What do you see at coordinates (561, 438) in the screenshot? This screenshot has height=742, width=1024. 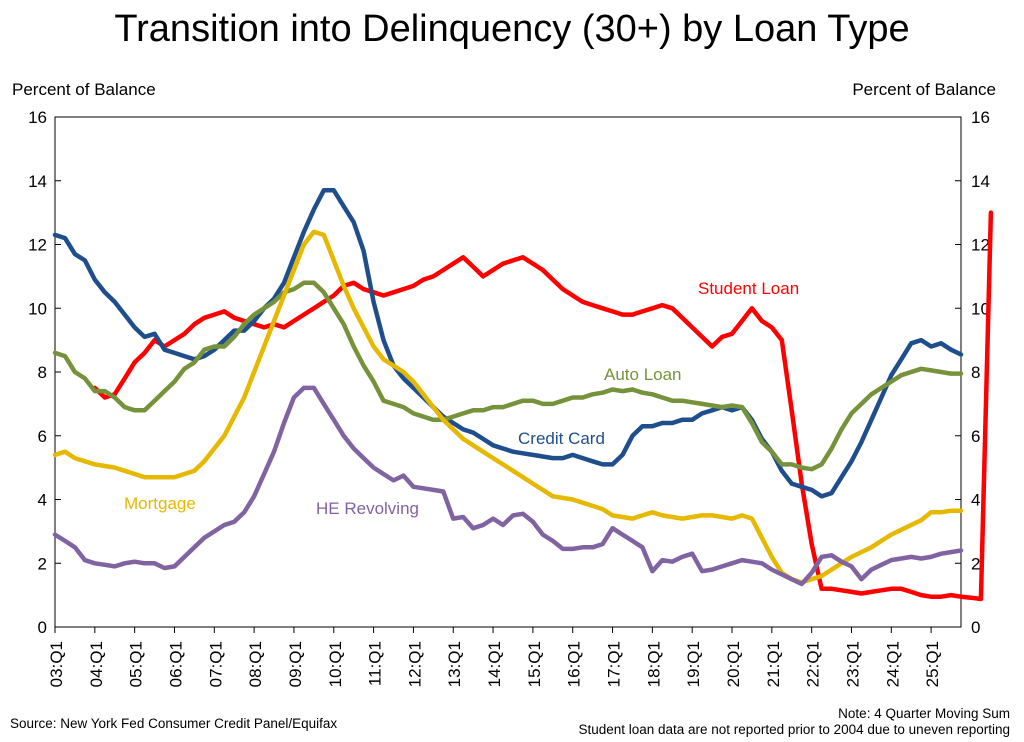 I see `label-credit-card: Credit Card` at bounding box center [561, 438].